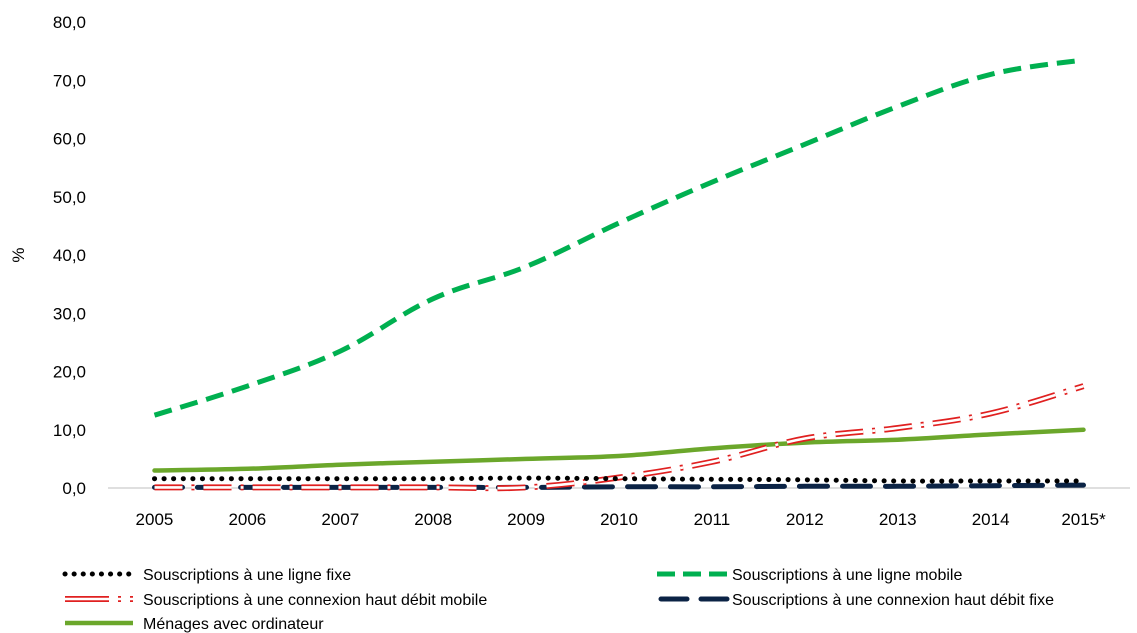  Describe the element at coordinates (155, 519) in the screenshot. I see `x-tick-label: 2005` at that location.